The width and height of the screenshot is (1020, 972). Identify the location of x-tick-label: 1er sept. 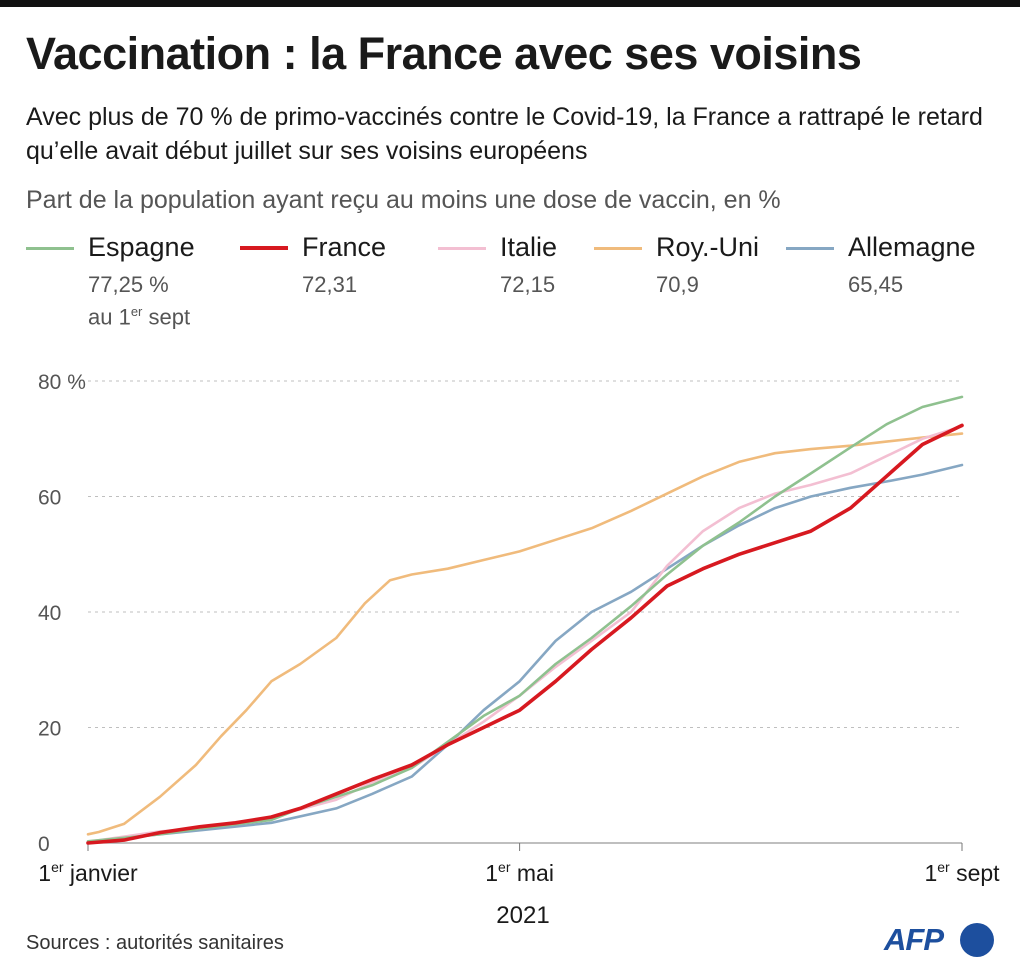
(962, 872).